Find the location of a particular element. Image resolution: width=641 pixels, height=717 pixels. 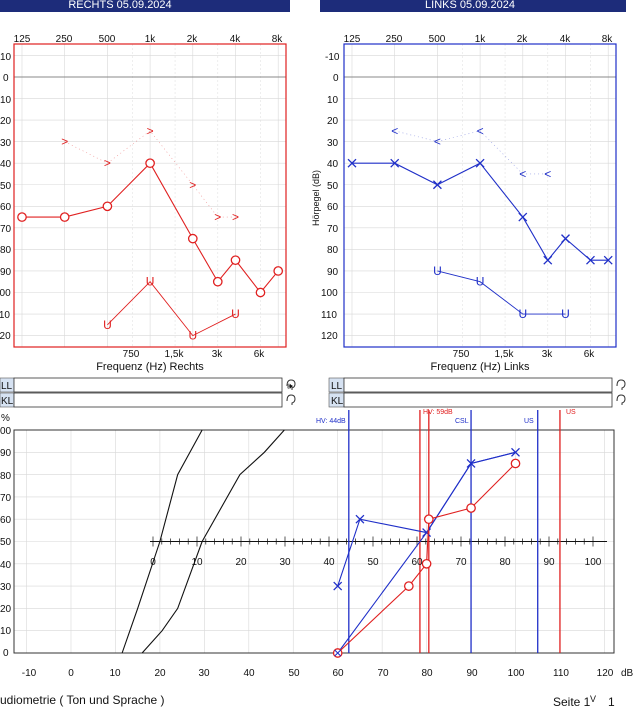

left-ll-kl-rows: LL KL is located at coordinates (470, 392).